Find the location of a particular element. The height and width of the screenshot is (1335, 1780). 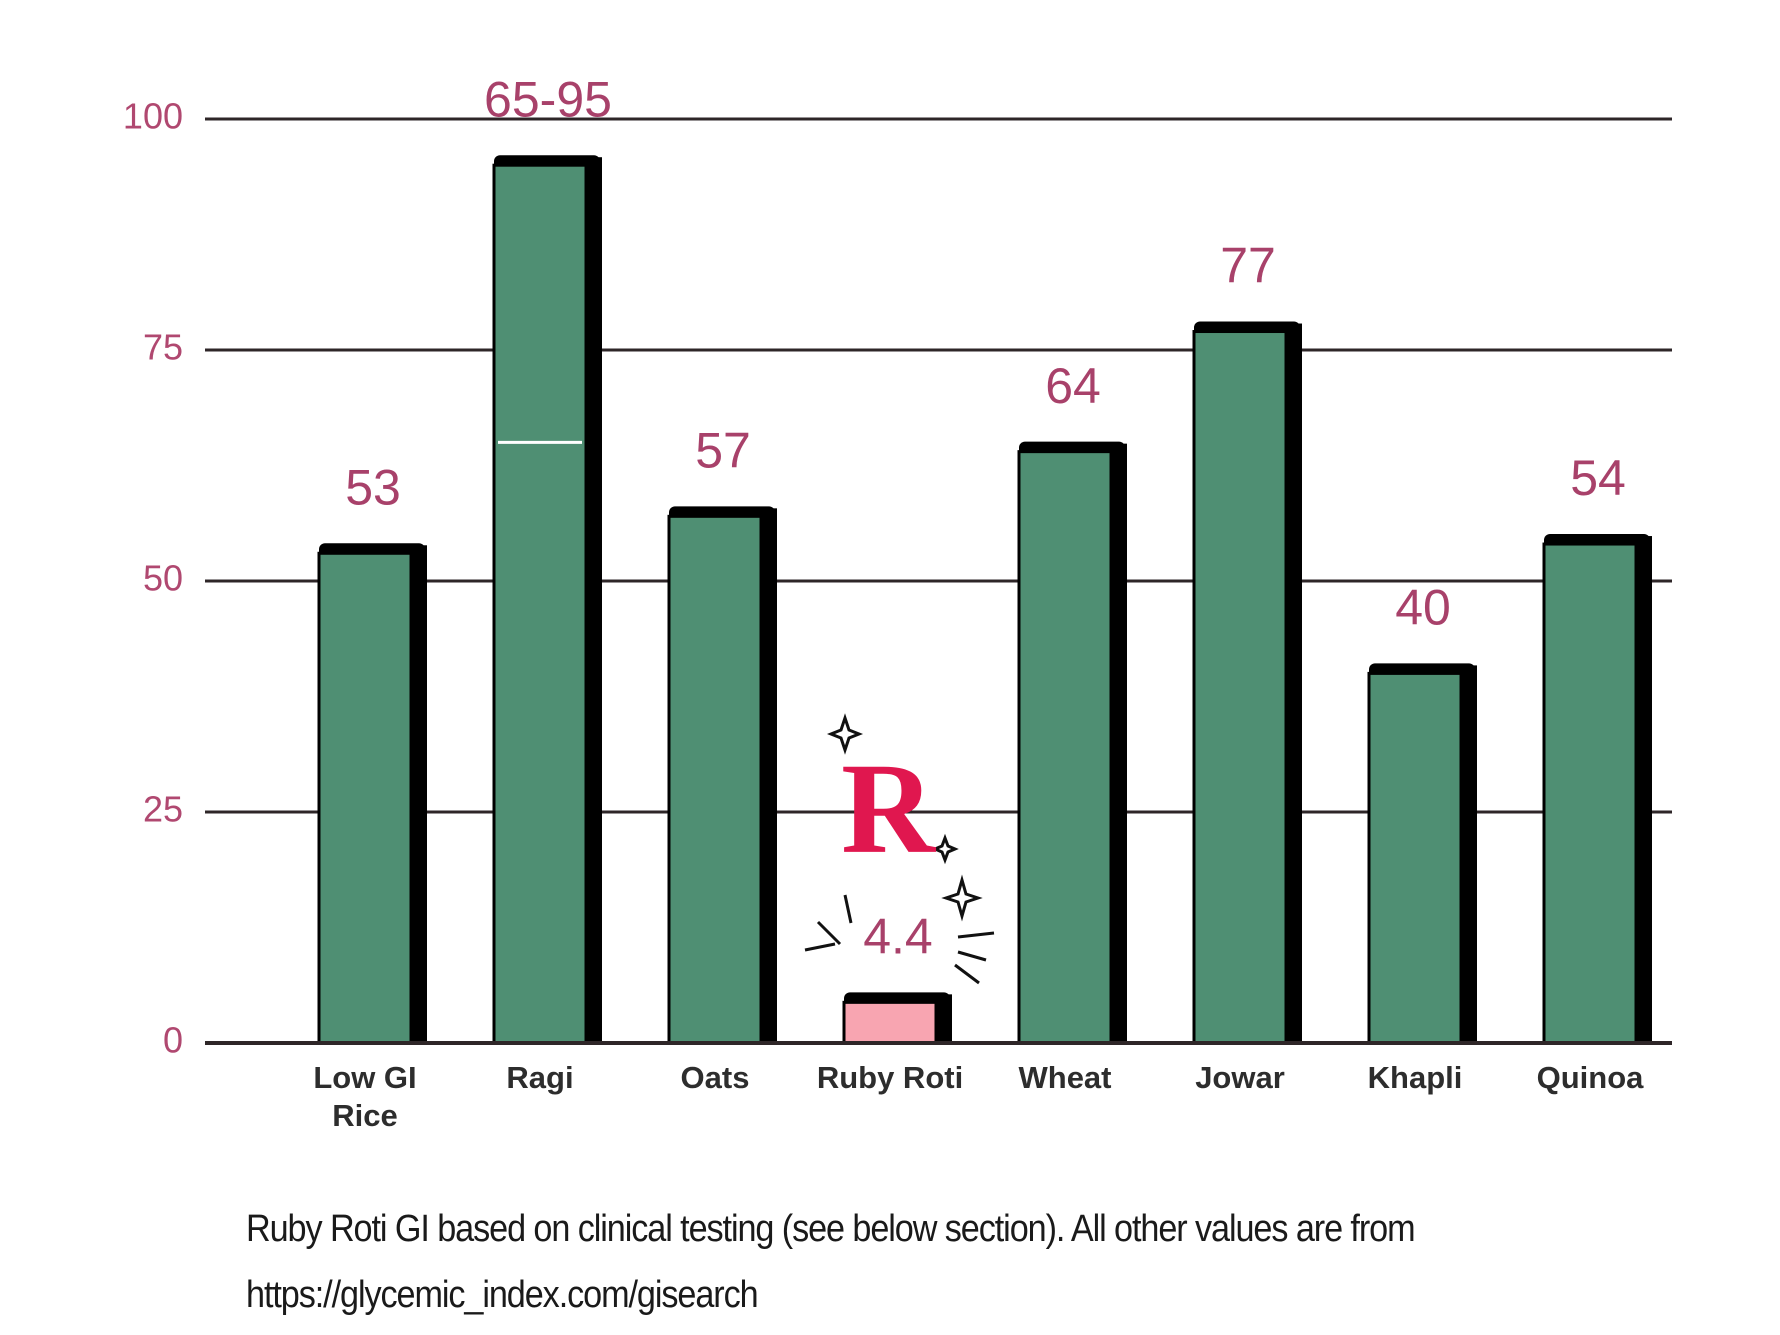

x-tick-label: Quinoa is located at coordinates (1590, 1077).